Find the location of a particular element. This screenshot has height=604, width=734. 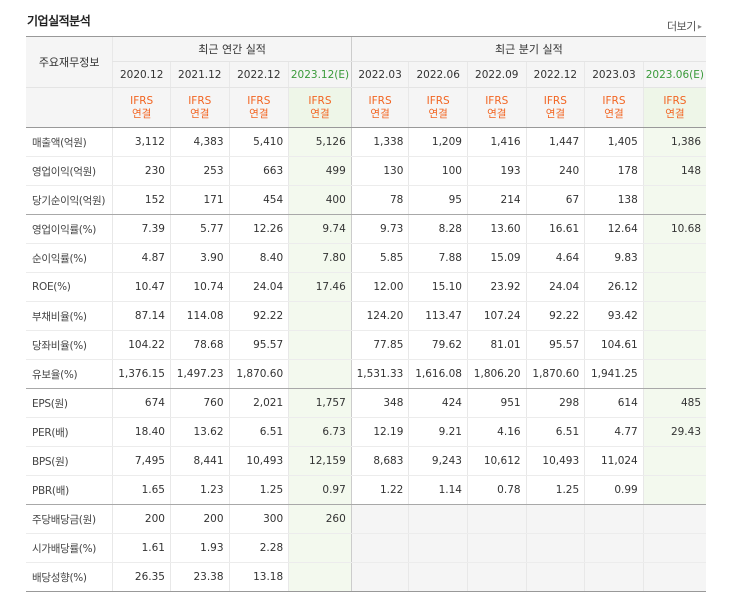

table-cell: 18.40 is located at coordinates (141, 432).